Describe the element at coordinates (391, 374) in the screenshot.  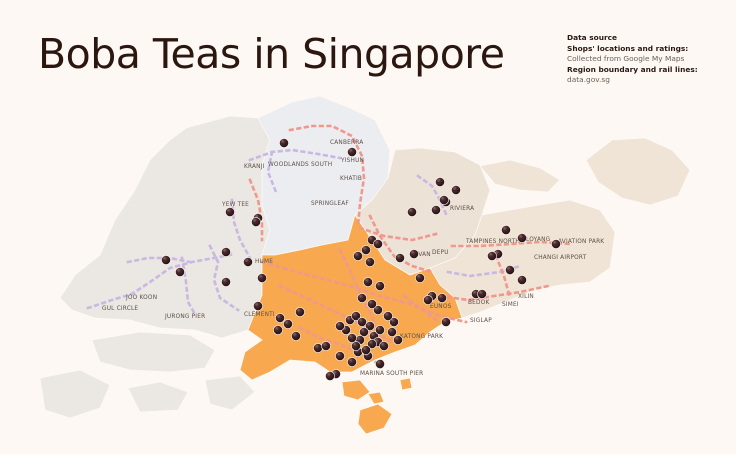
I see `station-label-marina-south-pier: MARINA SOUTH PIER` at that location.